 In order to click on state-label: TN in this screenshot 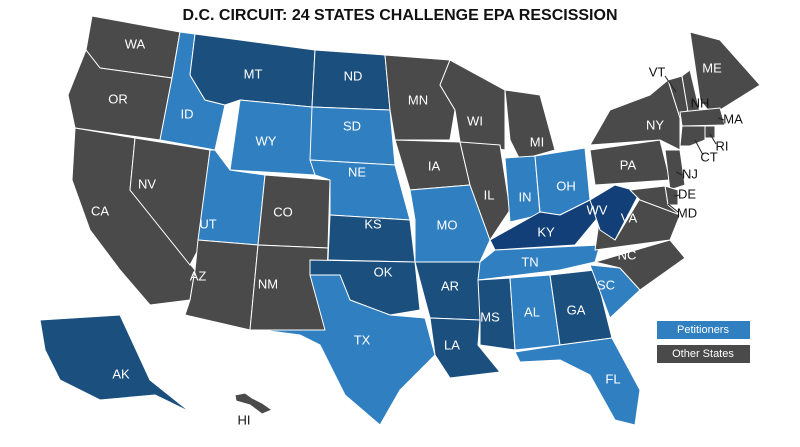, I will do `click(529, 261)`.